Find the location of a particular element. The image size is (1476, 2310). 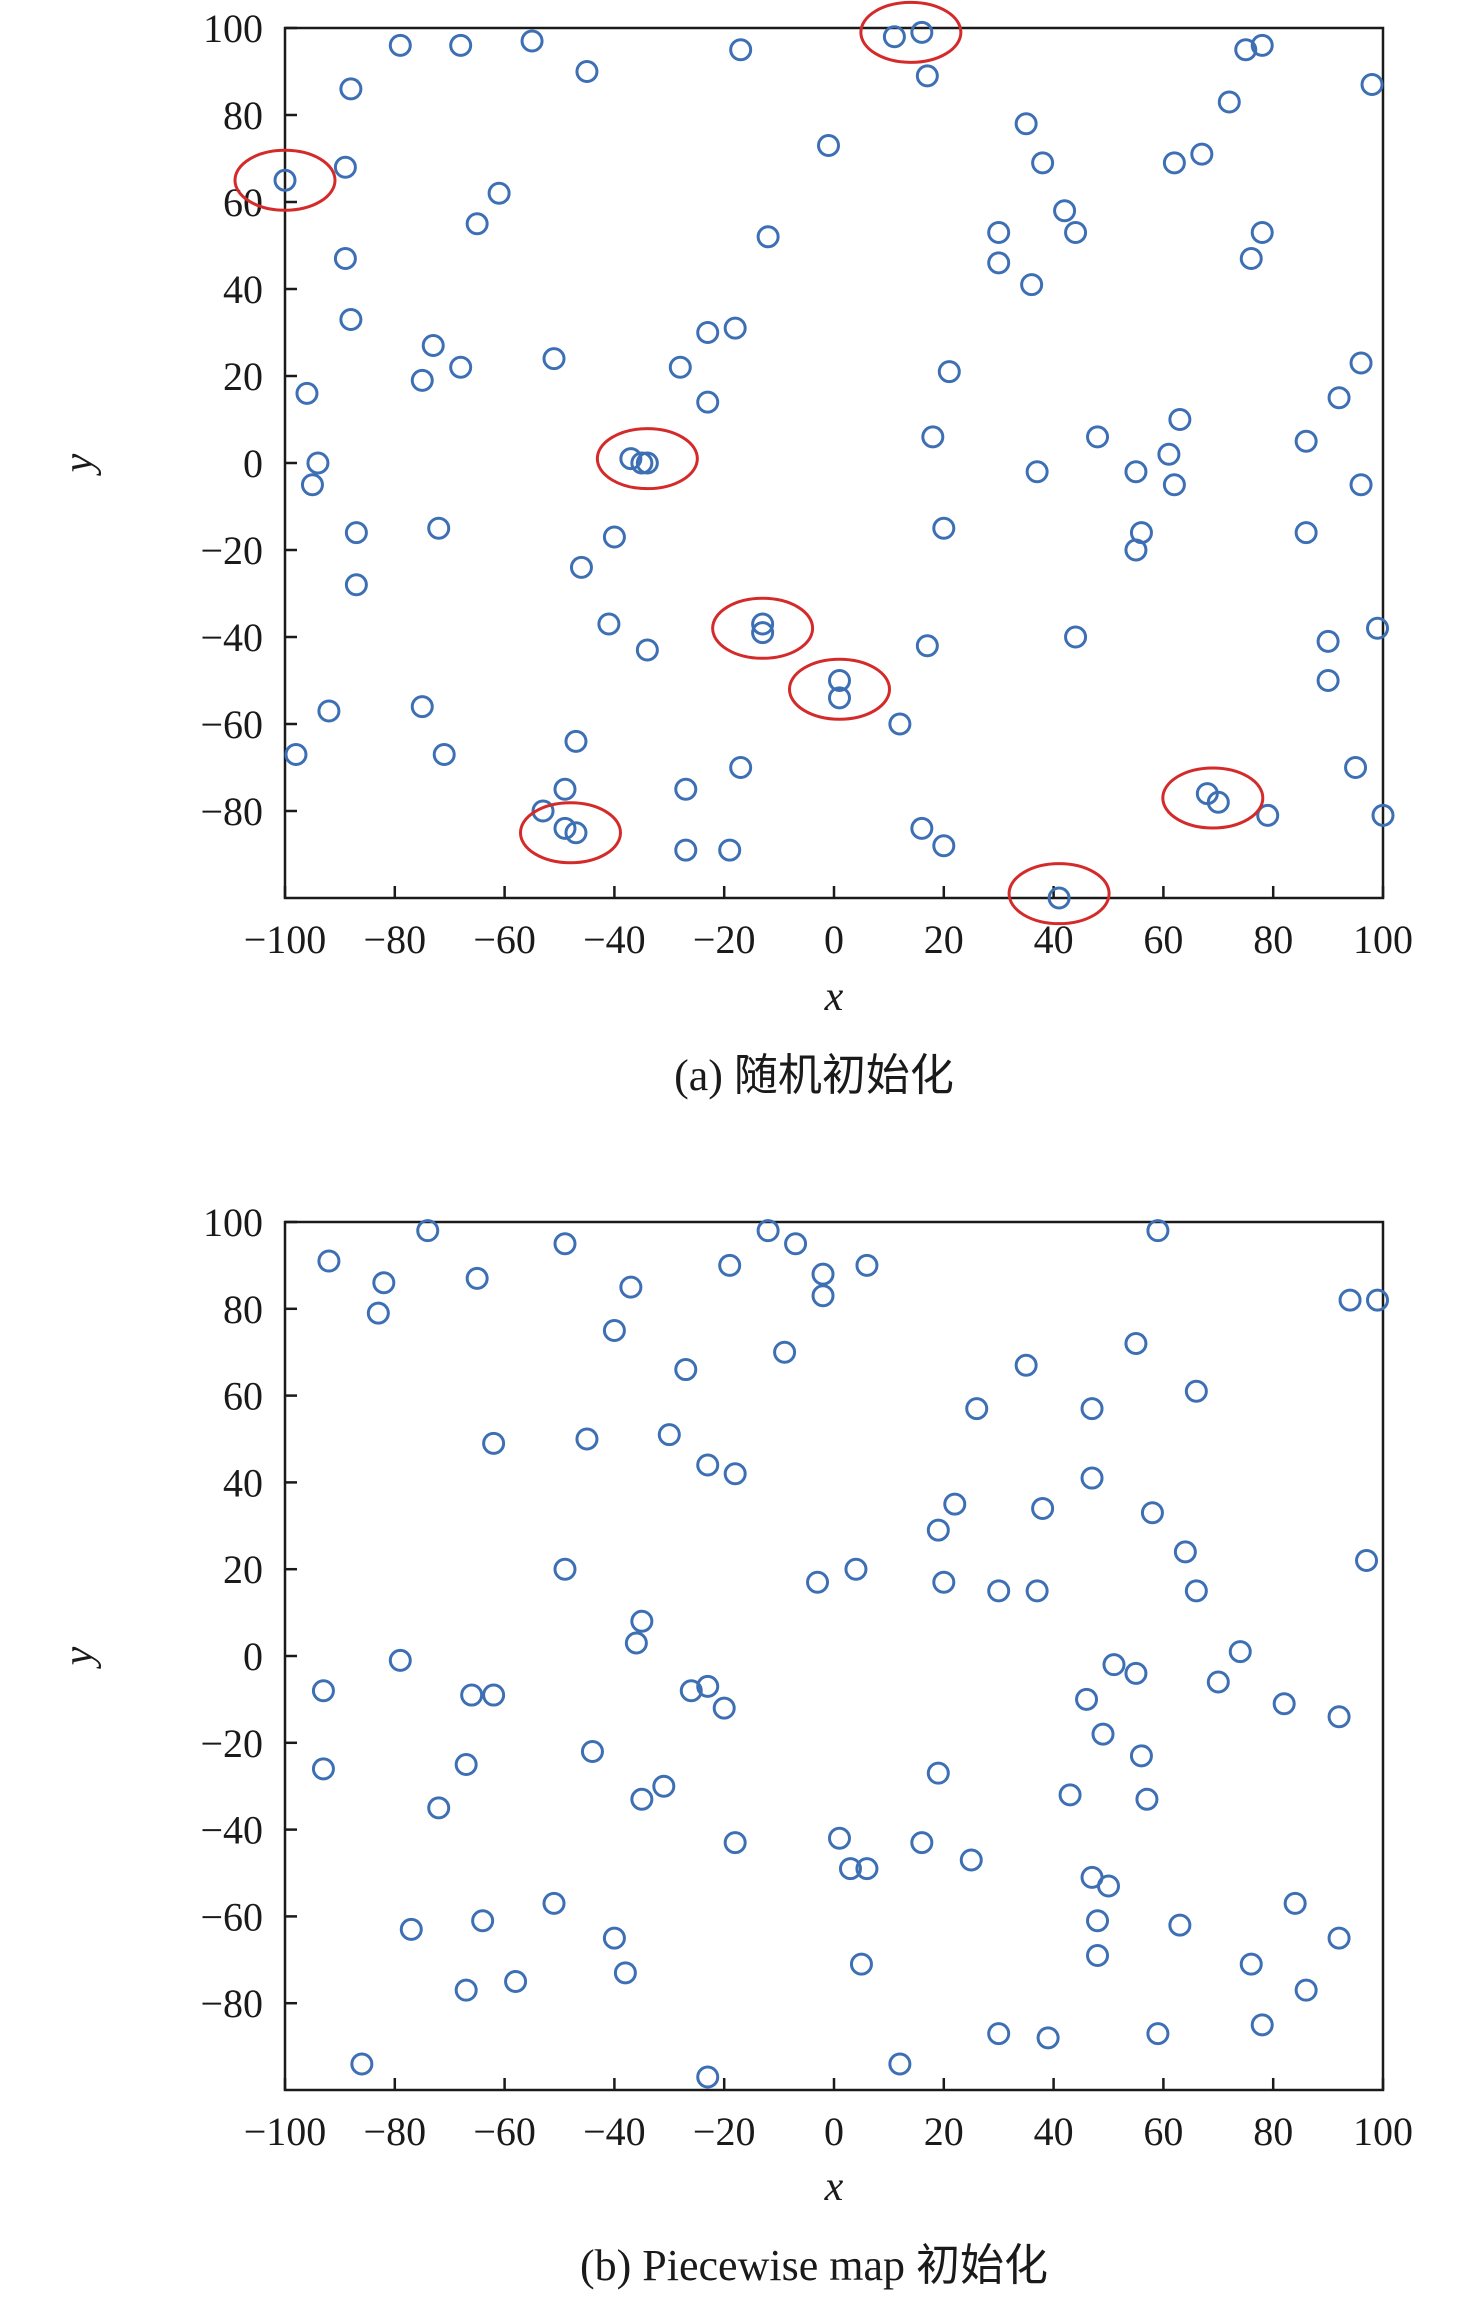

x-tick-label: 0 is located at coordinates (834, 2131).